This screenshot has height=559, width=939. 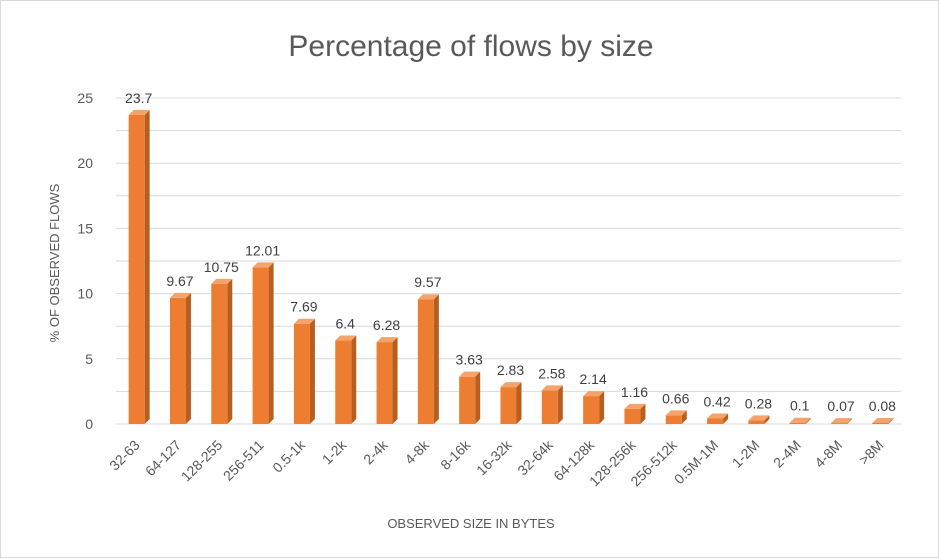 What do you see at coordinates (416, 451) in the screenshot?
I see `x-tick-label: 4-8k` at bounding box center [416, 451].